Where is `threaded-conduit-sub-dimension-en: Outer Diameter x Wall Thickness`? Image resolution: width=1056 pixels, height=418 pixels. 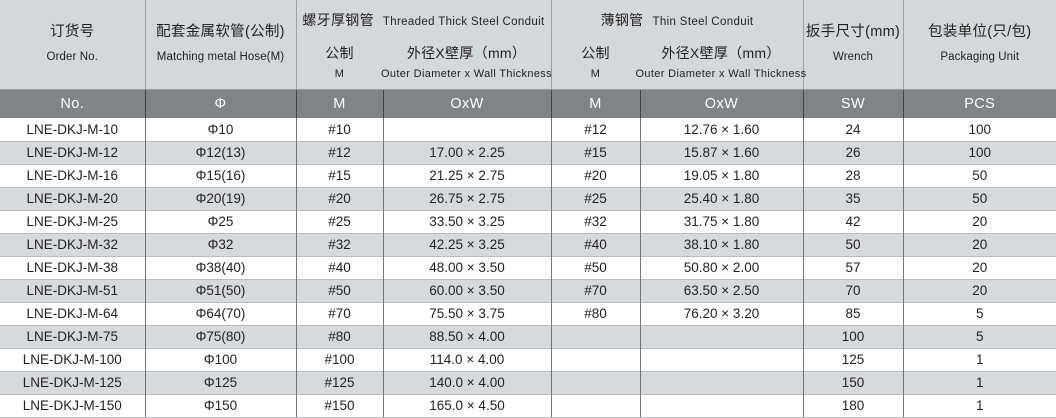 threaded-conduit-sub-dimension-en: Outer Diameter x Wall Thickness is located at coordinates (467, 74).